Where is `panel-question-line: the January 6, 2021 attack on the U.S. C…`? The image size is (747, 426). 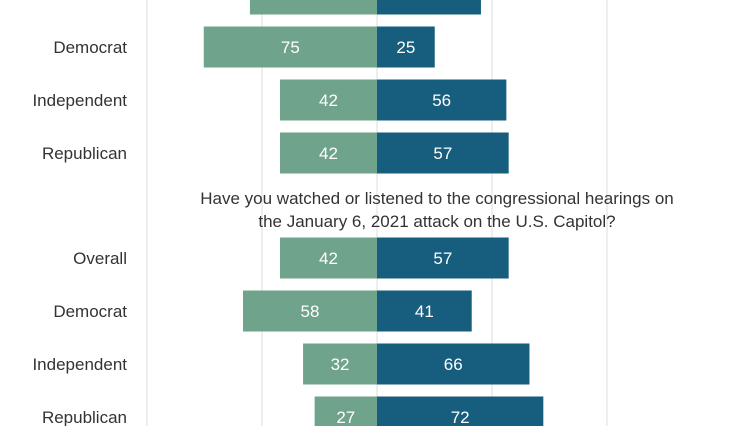
panel-question-line: the January 6, 2021 attack on the U.S. C… is located at coordinates (436, 221).